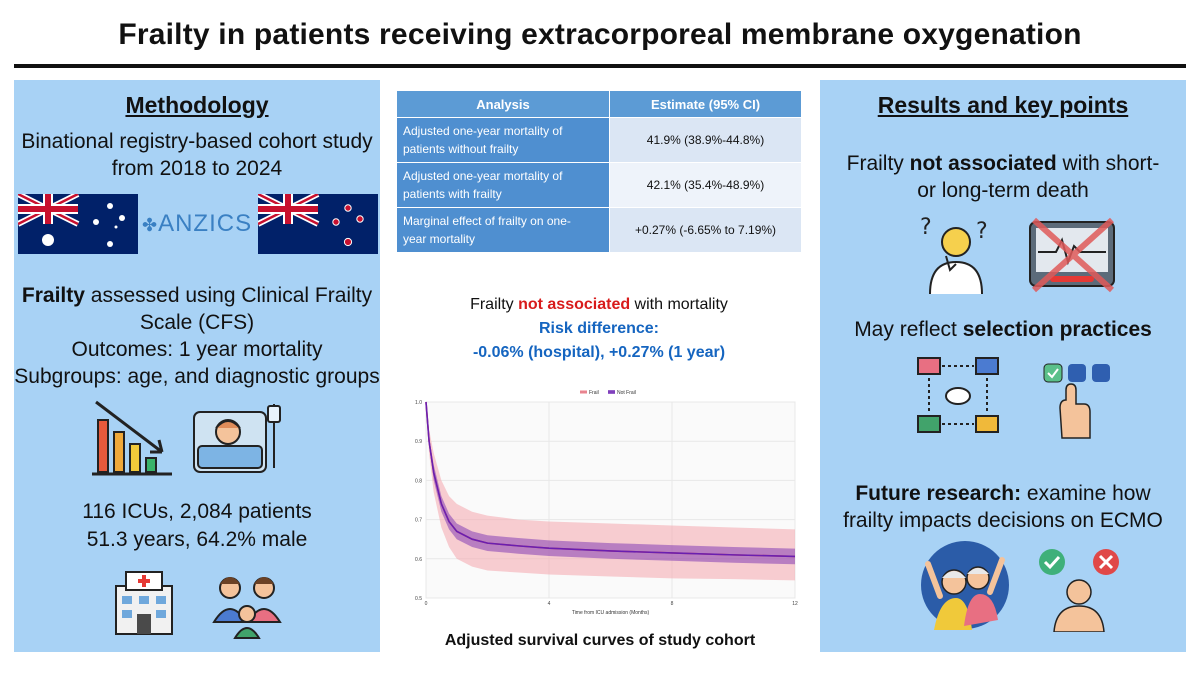  What do you see at coordinates (205, 223) in the screenshot?
I see `anzics-logo-text: ANZICS` at bounding box center [205, 223].